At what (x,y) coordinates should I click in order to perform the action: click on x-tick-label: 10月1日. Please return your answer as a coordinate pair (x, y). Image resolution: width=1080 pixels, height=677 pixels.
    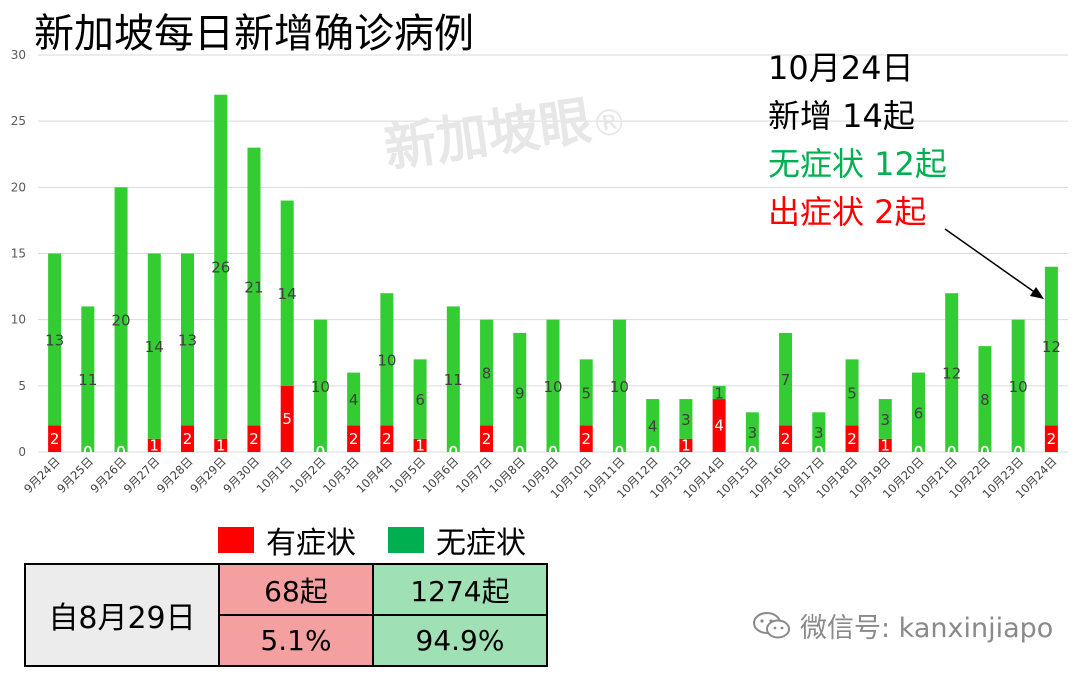
    Looking at the image, I should click on (275, 475).